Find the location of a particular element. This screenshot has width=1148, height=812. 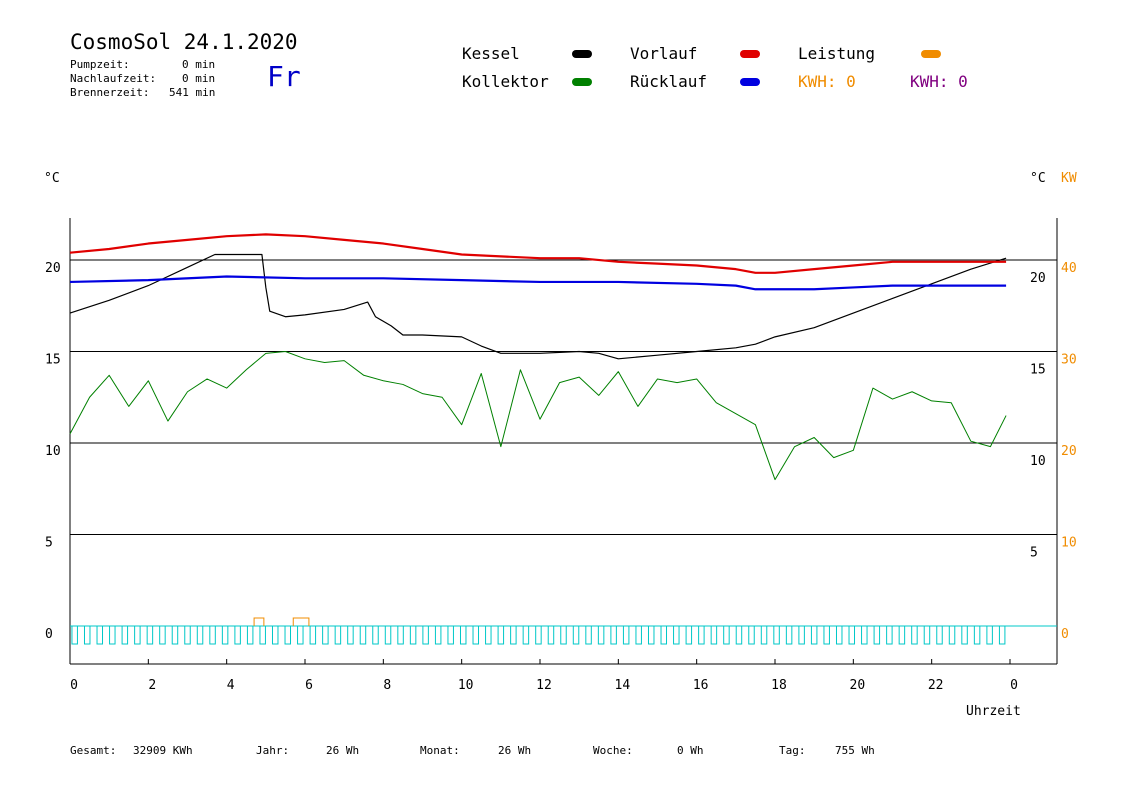

legend-kollektor-swatch is located at coordinates (582, 82).